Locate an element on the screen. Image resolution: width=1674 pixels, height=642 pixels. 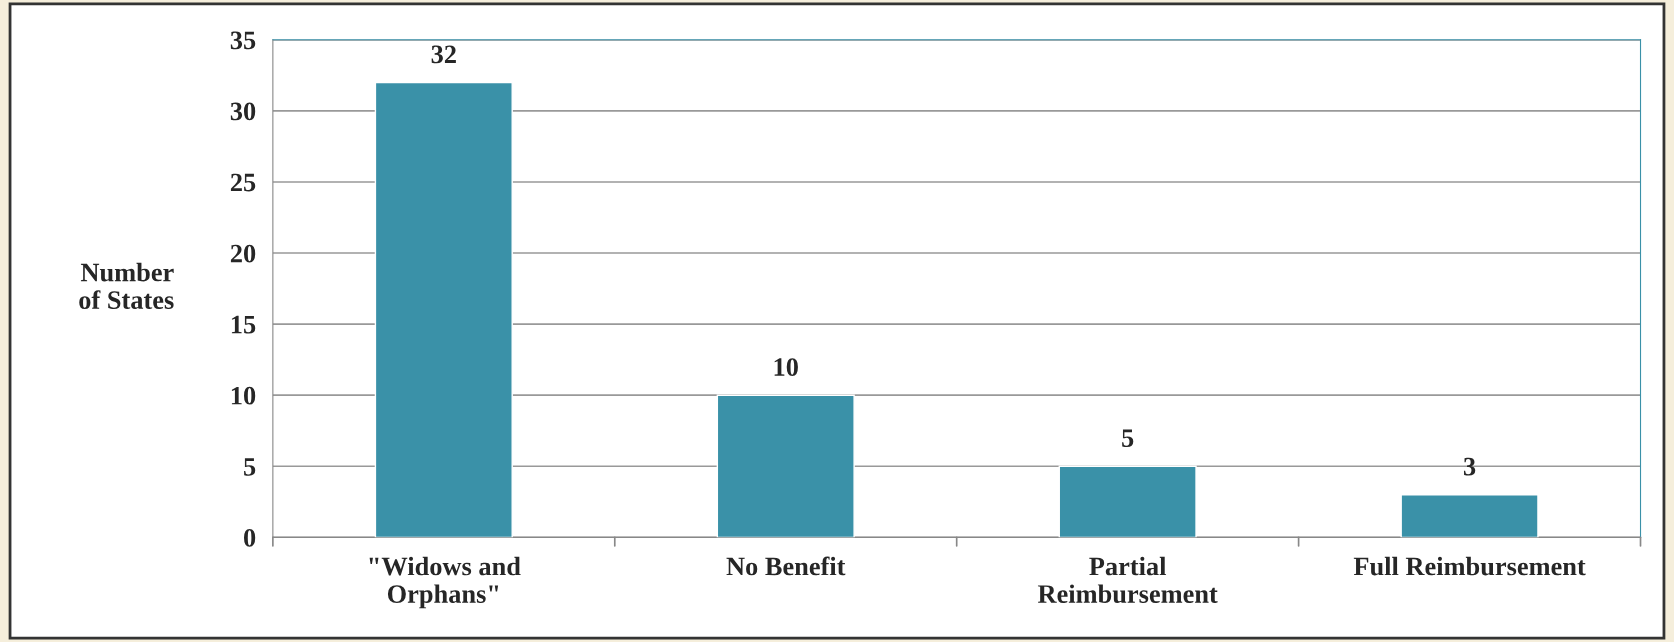
y-tick-label: 15 is located at coordinates (243, 324).